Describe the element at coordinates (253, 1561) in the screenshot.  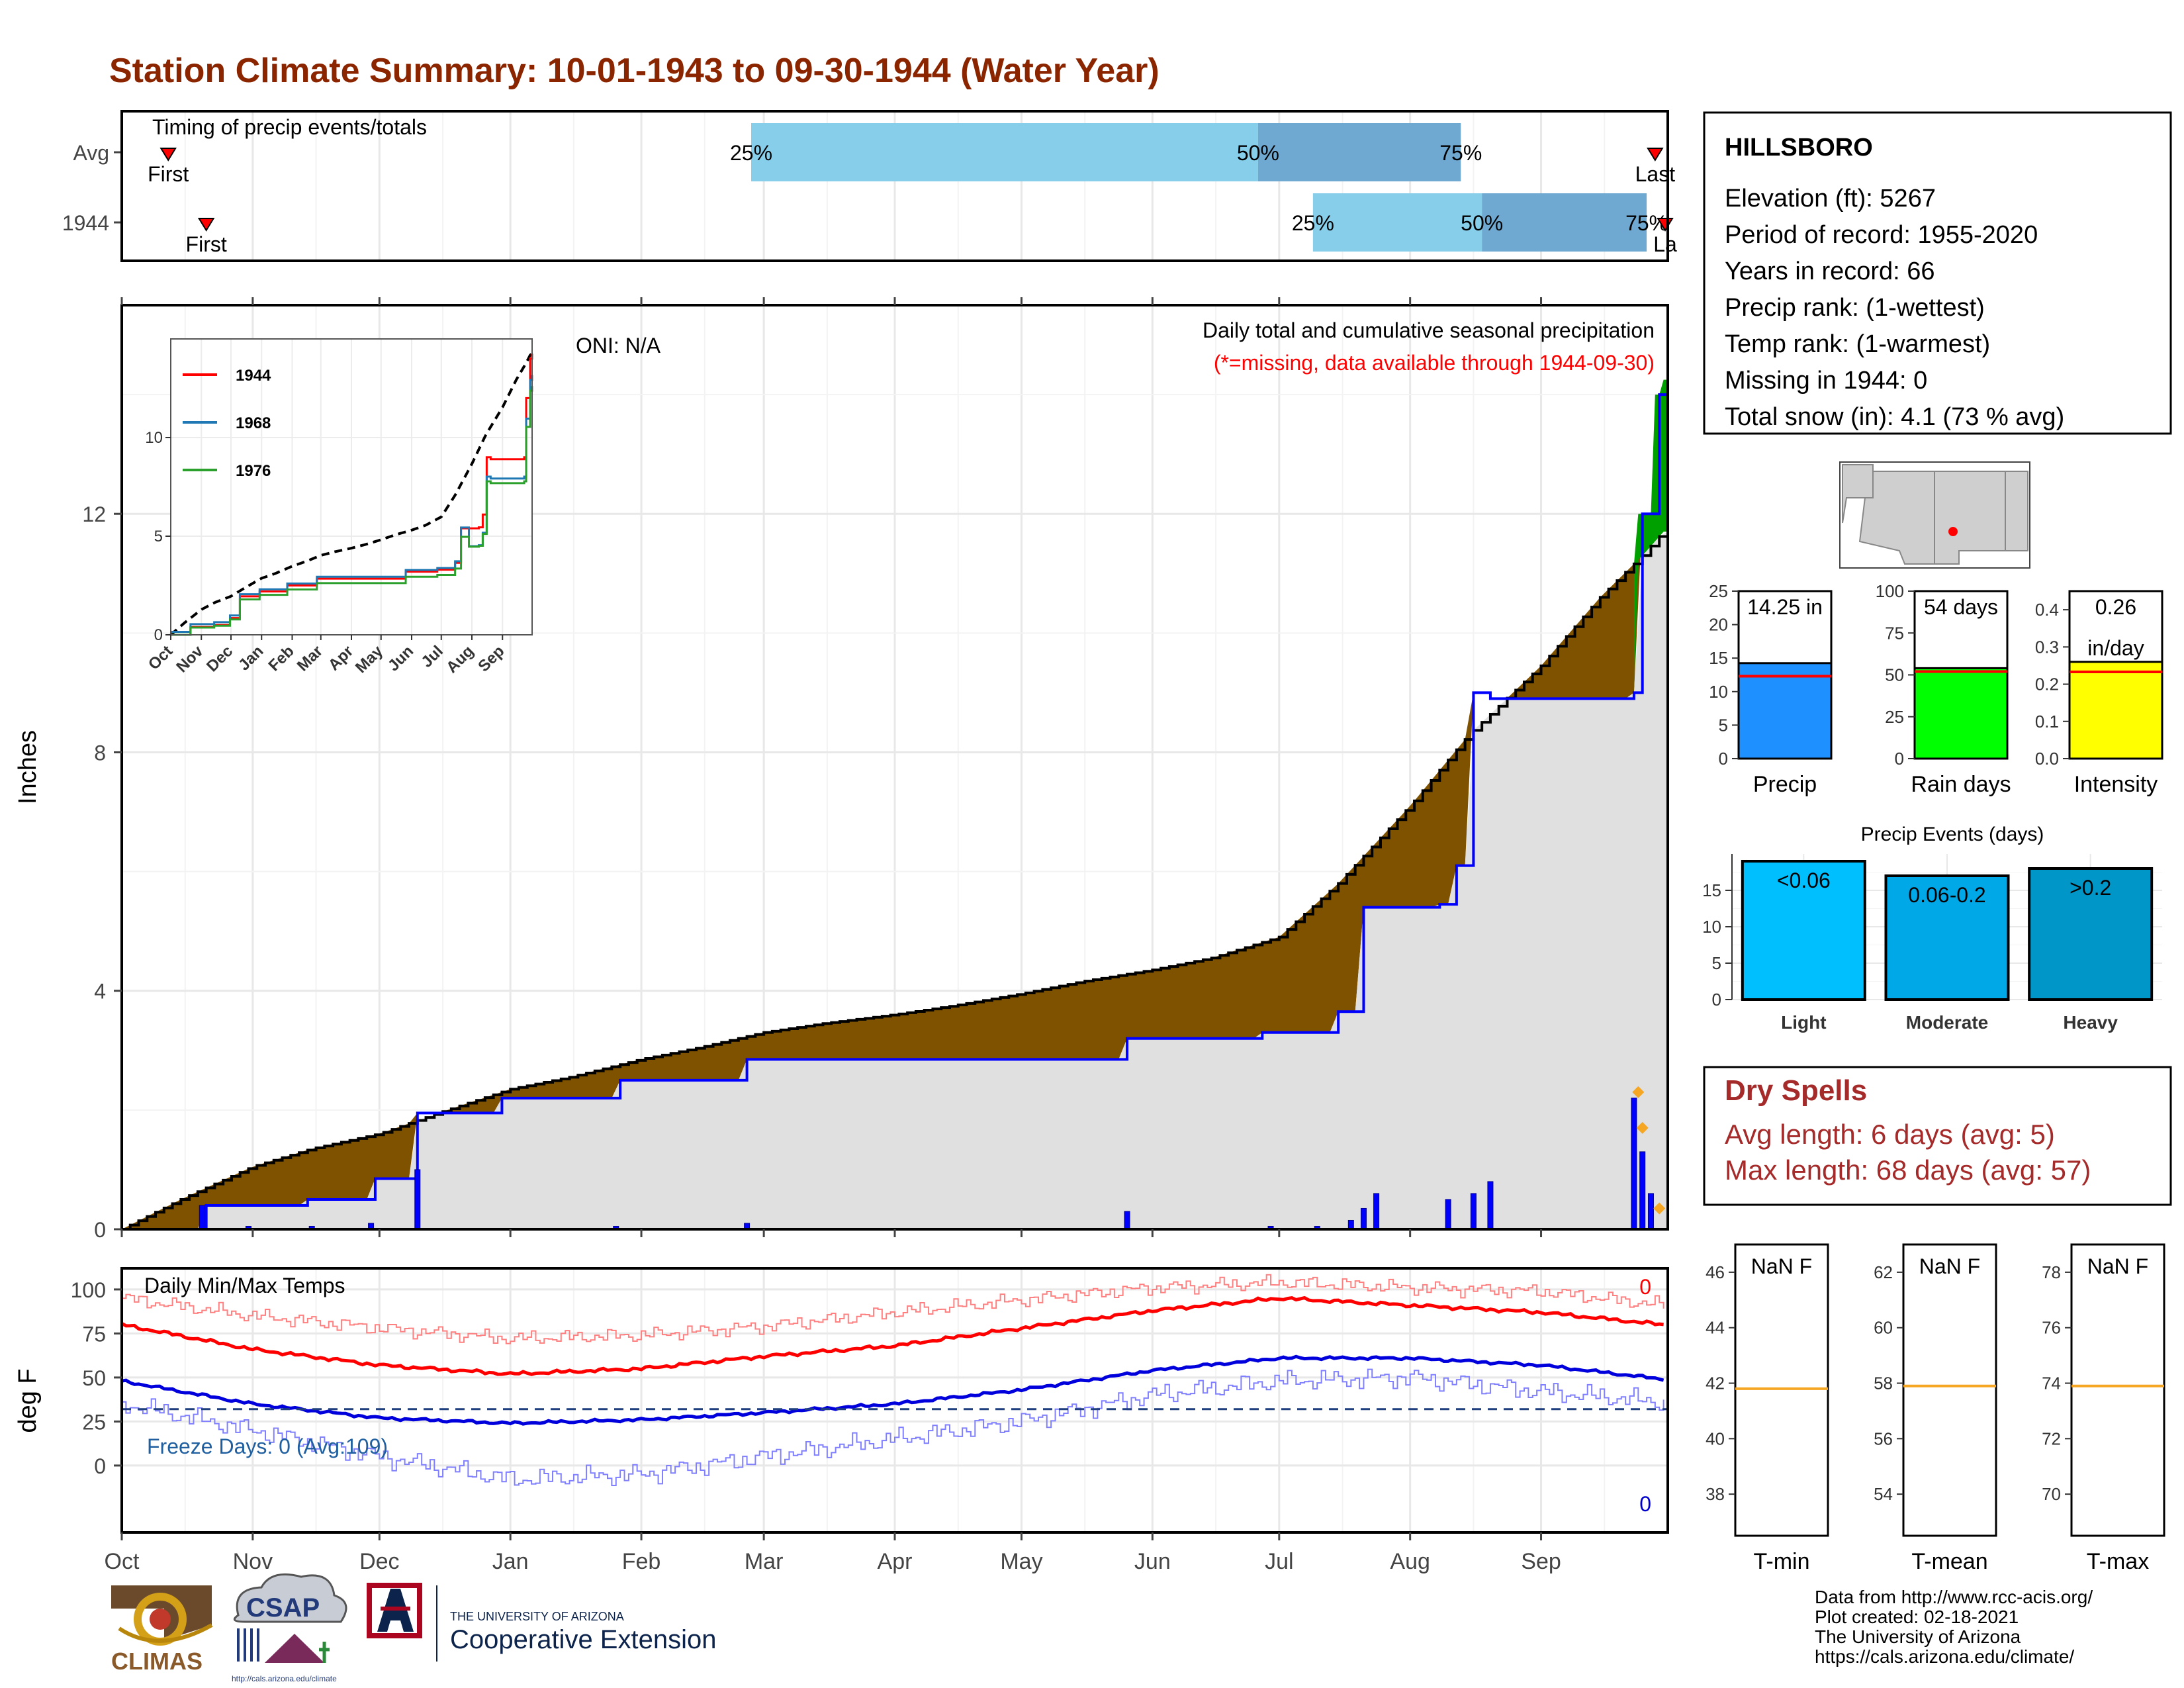
I see `month-tick-label: Nov` at that location.